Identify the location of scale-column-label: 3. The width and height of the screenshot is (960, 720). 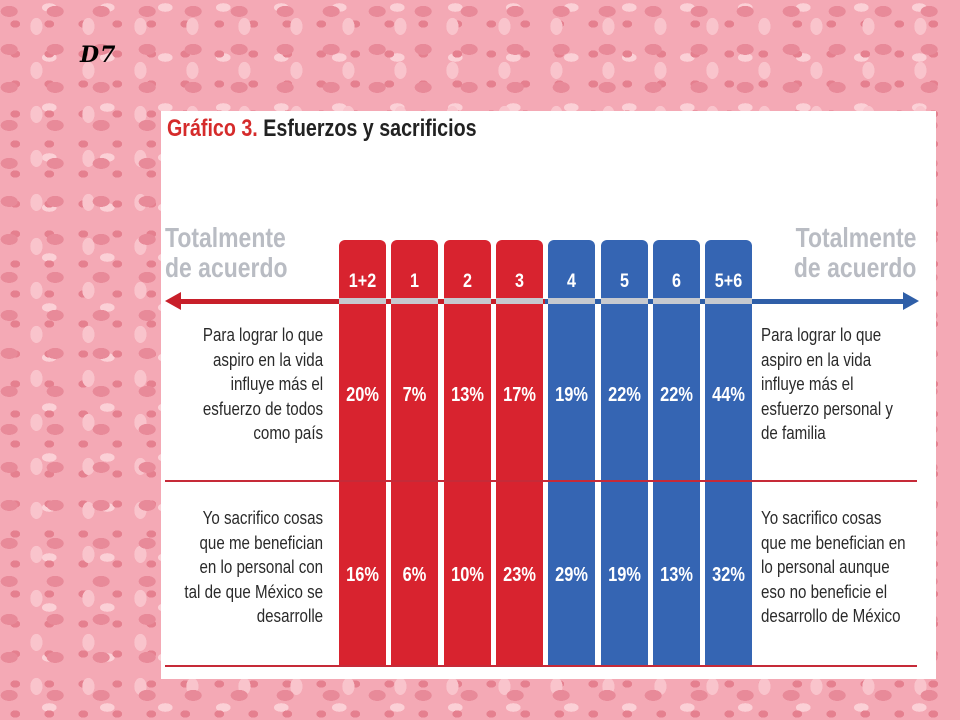
(519, 281).